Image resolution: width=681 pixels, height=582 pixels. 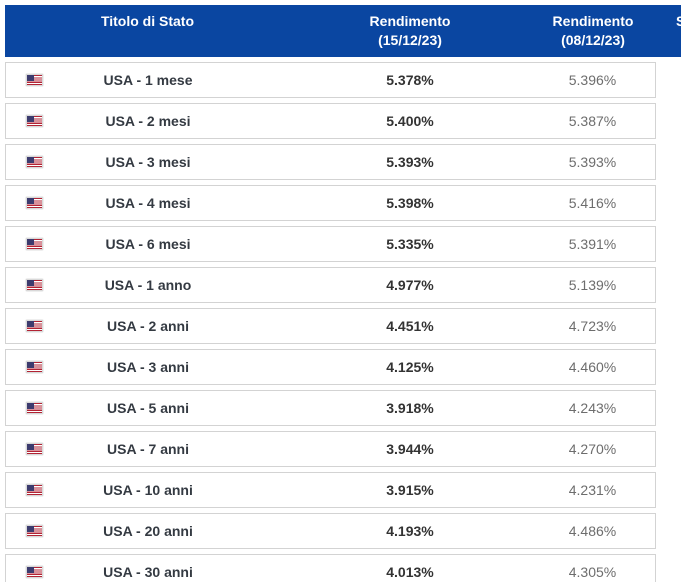 I want to click on yield-previous-cell: 4.305%, so click(x=593, y=568).